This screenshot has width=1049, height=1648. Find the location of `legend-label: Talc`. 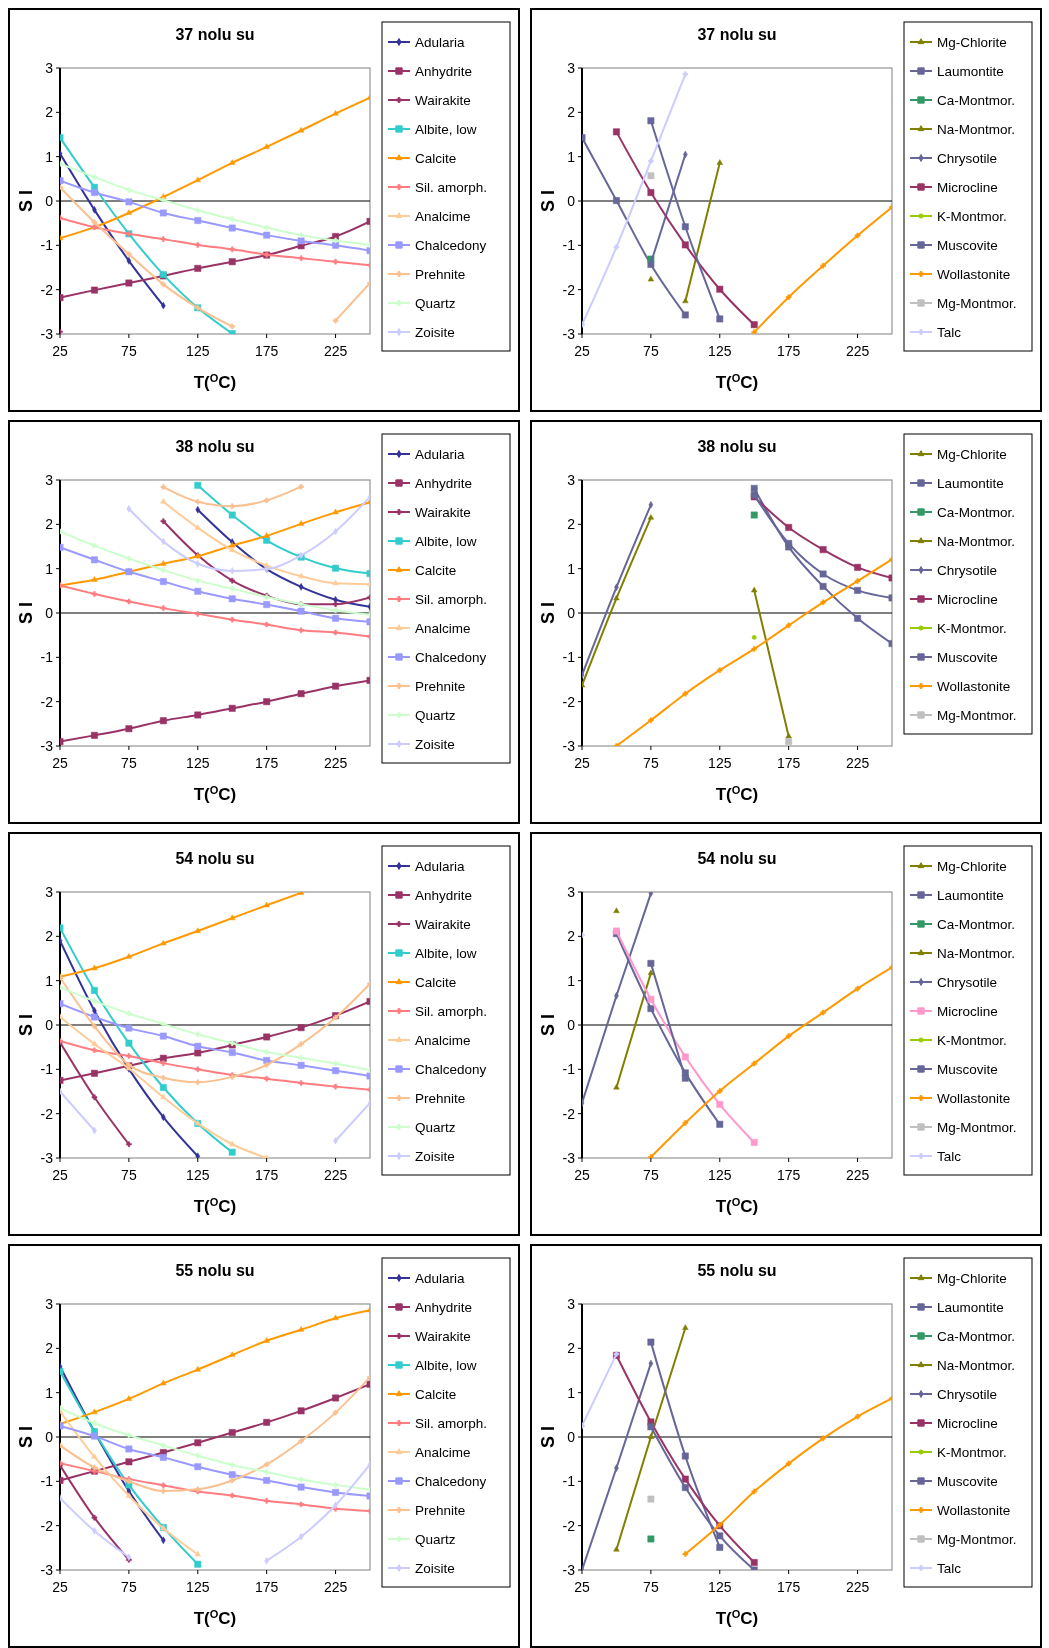

legend-label: Talc is located at coordinates (949, 1568).